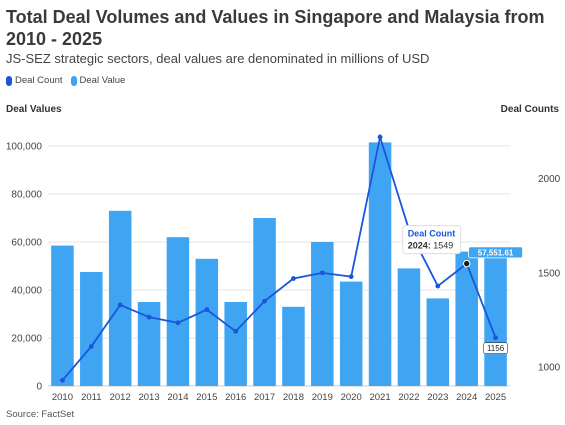 This screenshot has width=565, height=425. What do you see at coordinates (26, 195) in the screenshot?
I see `y-tick-label: 80,000` at bounding box center [26, 195].